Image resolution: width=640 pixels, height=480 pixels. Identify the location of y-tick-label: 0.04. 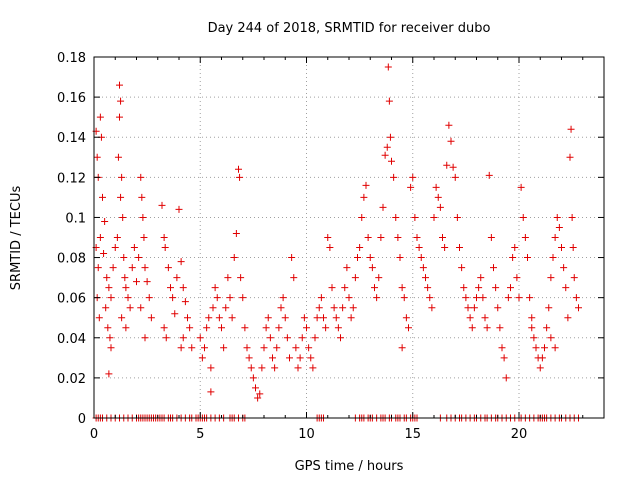
(71, 339).